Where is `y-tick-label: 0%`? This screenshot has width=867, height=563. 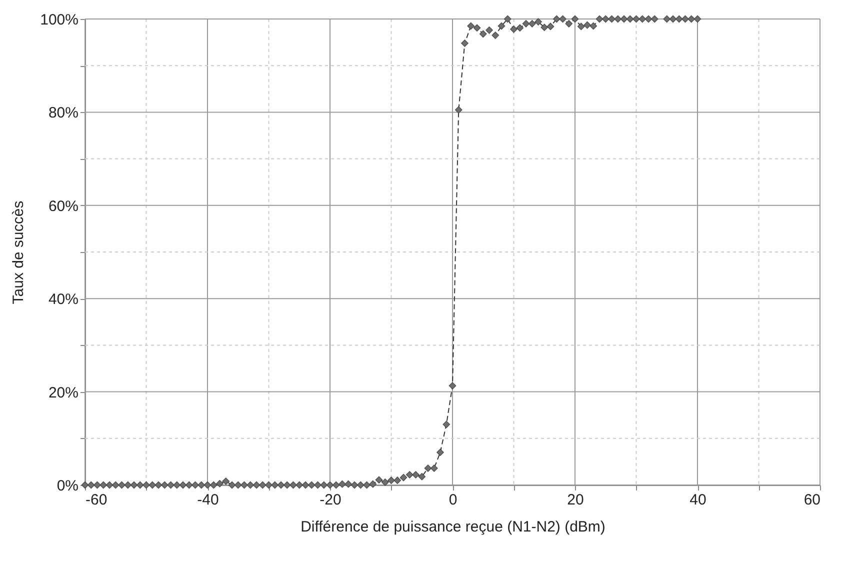
y-tick-label: 0% is located at coordinates (67, 486).